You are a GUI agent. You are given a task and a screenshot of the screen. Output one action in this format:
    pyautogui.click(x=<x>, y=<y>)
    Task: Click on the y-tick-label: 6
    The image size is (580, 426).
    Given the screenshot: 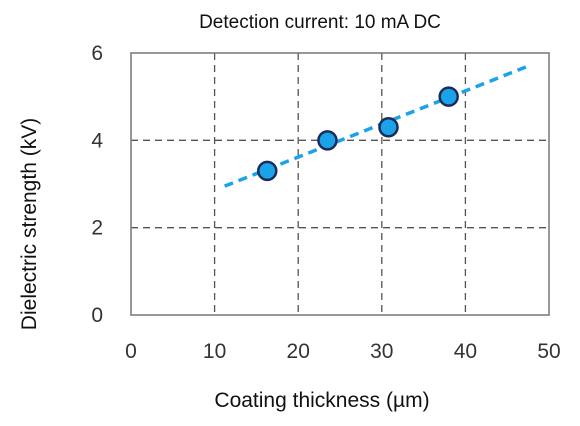 What is the action you would take?
    pyautogui.click(x=97, y=53)
    